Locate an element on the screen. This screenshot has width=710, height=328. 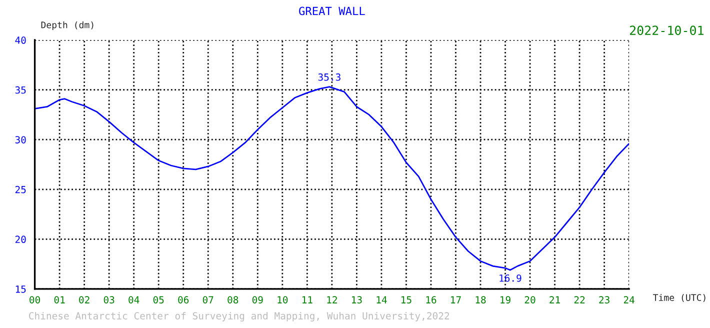
y-tick-label: 15 is located at coordinates (21, 289).